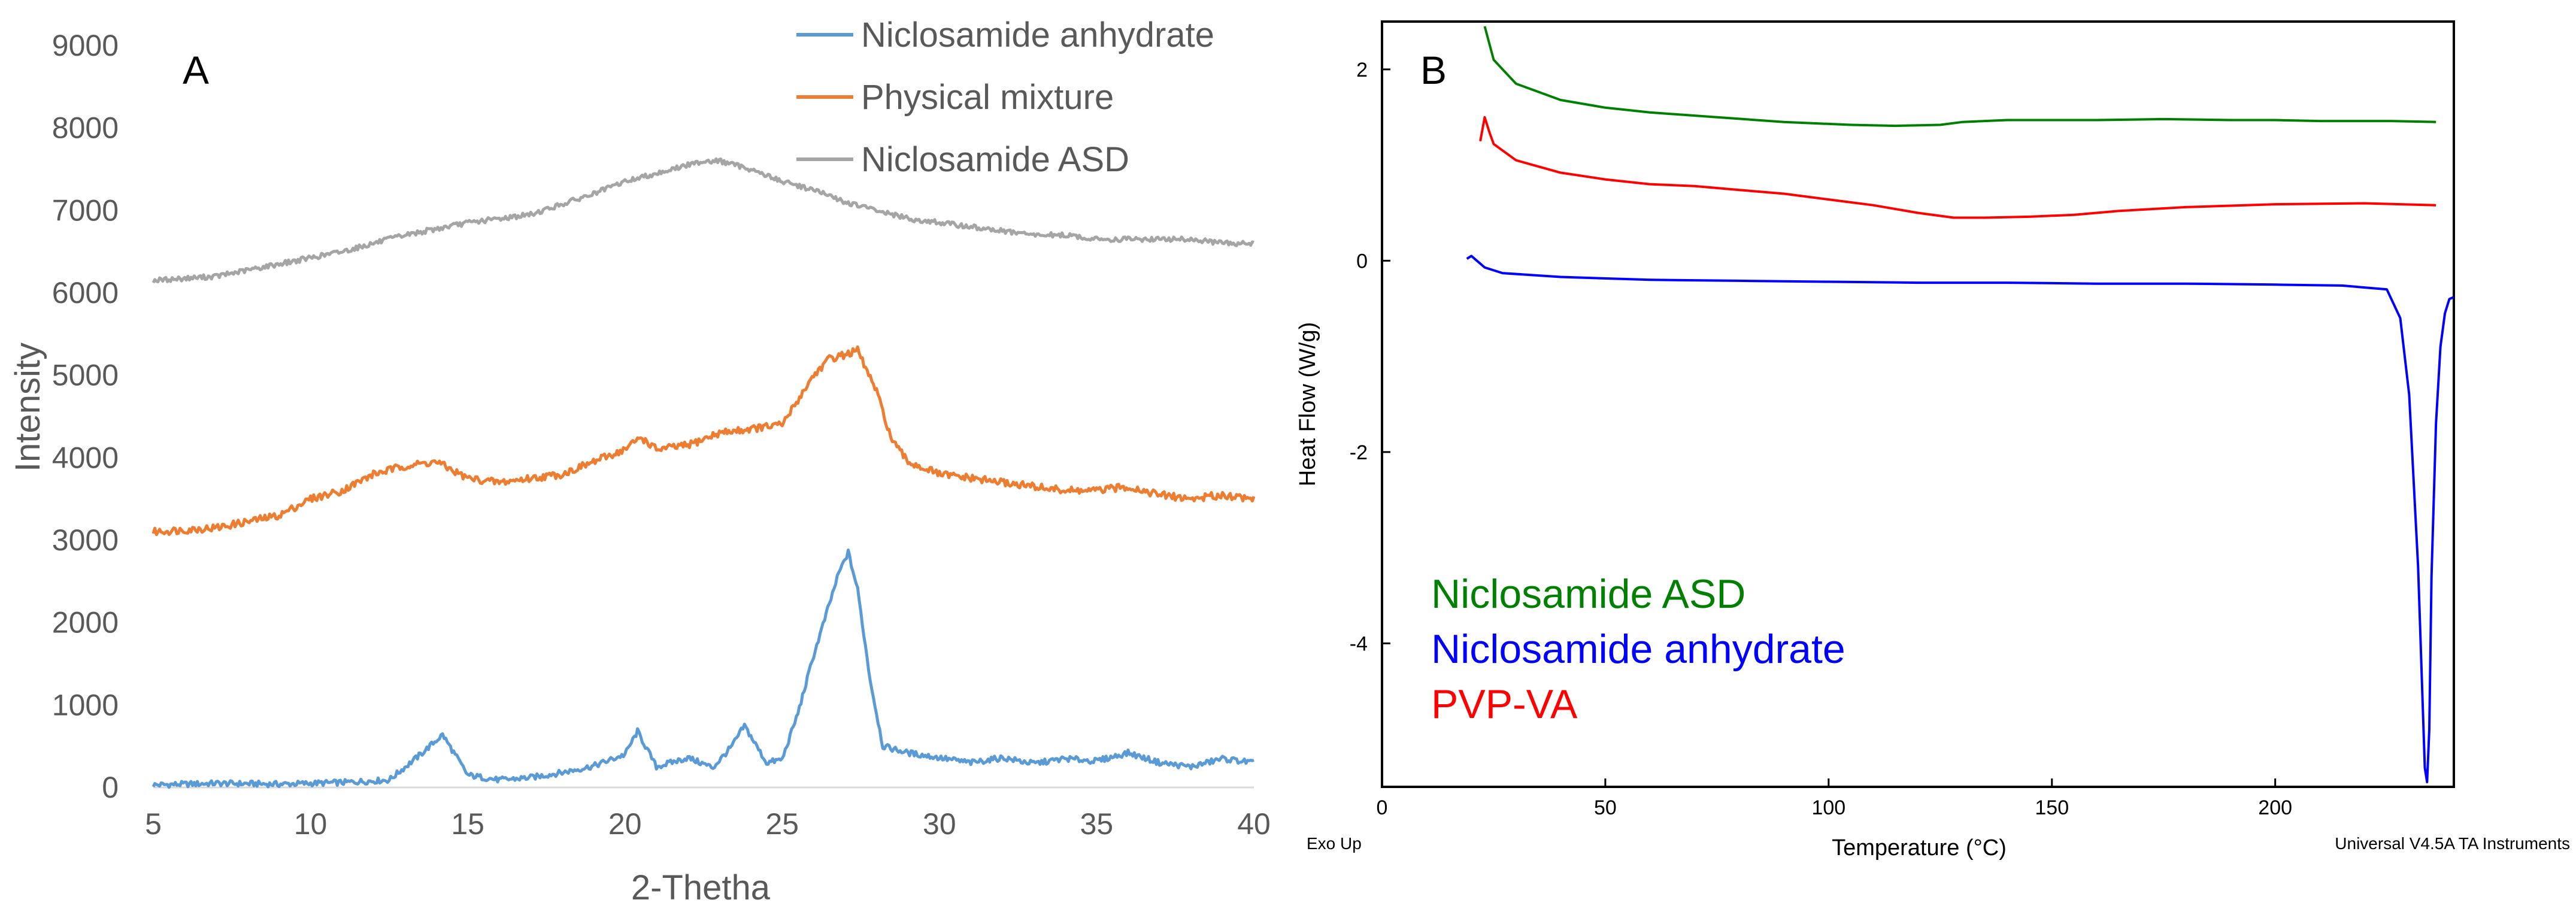 The height and width of the screenshot is (915, 2576). I want to click on panel-b-legend-label: PVP-VA, so click(1504, 704).